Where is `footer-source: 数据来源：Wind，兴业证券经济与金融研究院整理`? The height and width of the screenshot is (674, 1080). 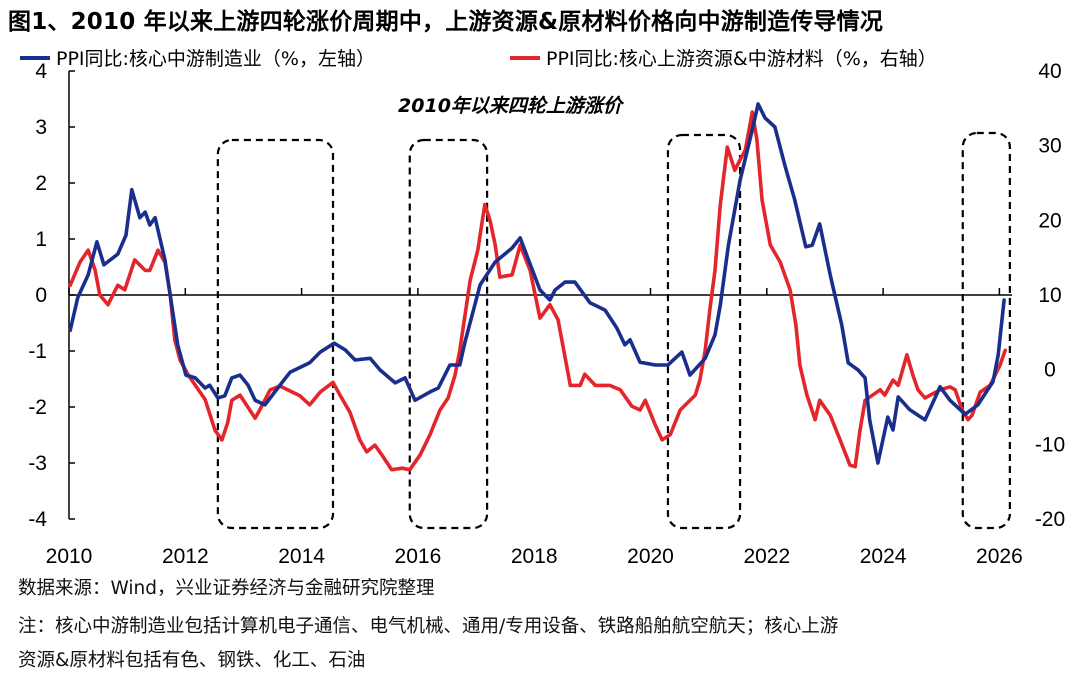
footer-source: 数据来源：Wind，兴业证券经济与金融研究院整理 is located at coordinates (226, 588).